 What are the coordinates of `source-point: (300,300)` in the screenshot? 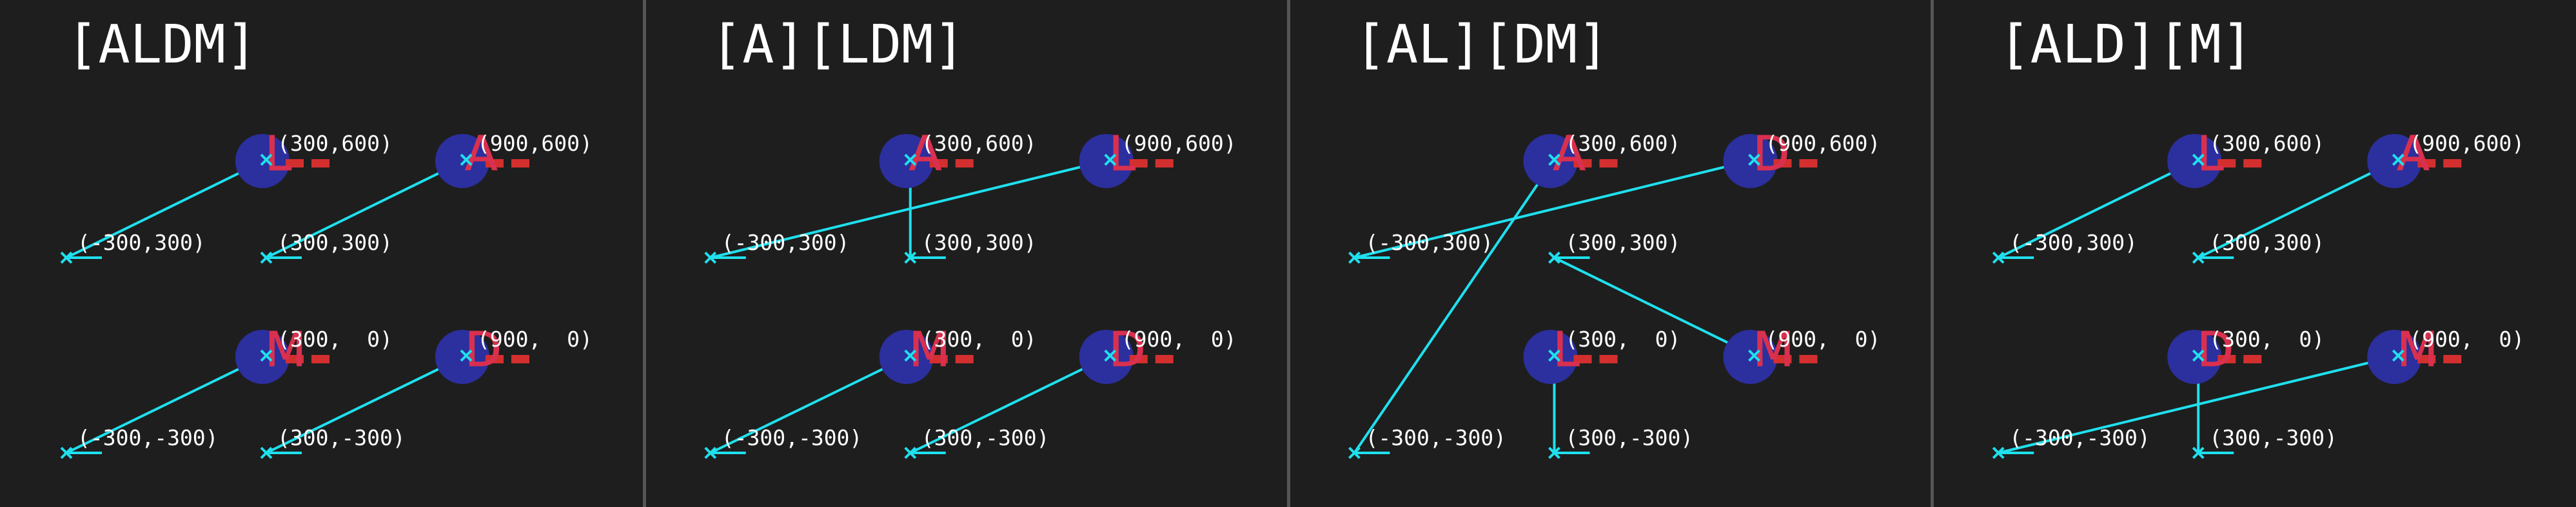 It's located at (326, 247).